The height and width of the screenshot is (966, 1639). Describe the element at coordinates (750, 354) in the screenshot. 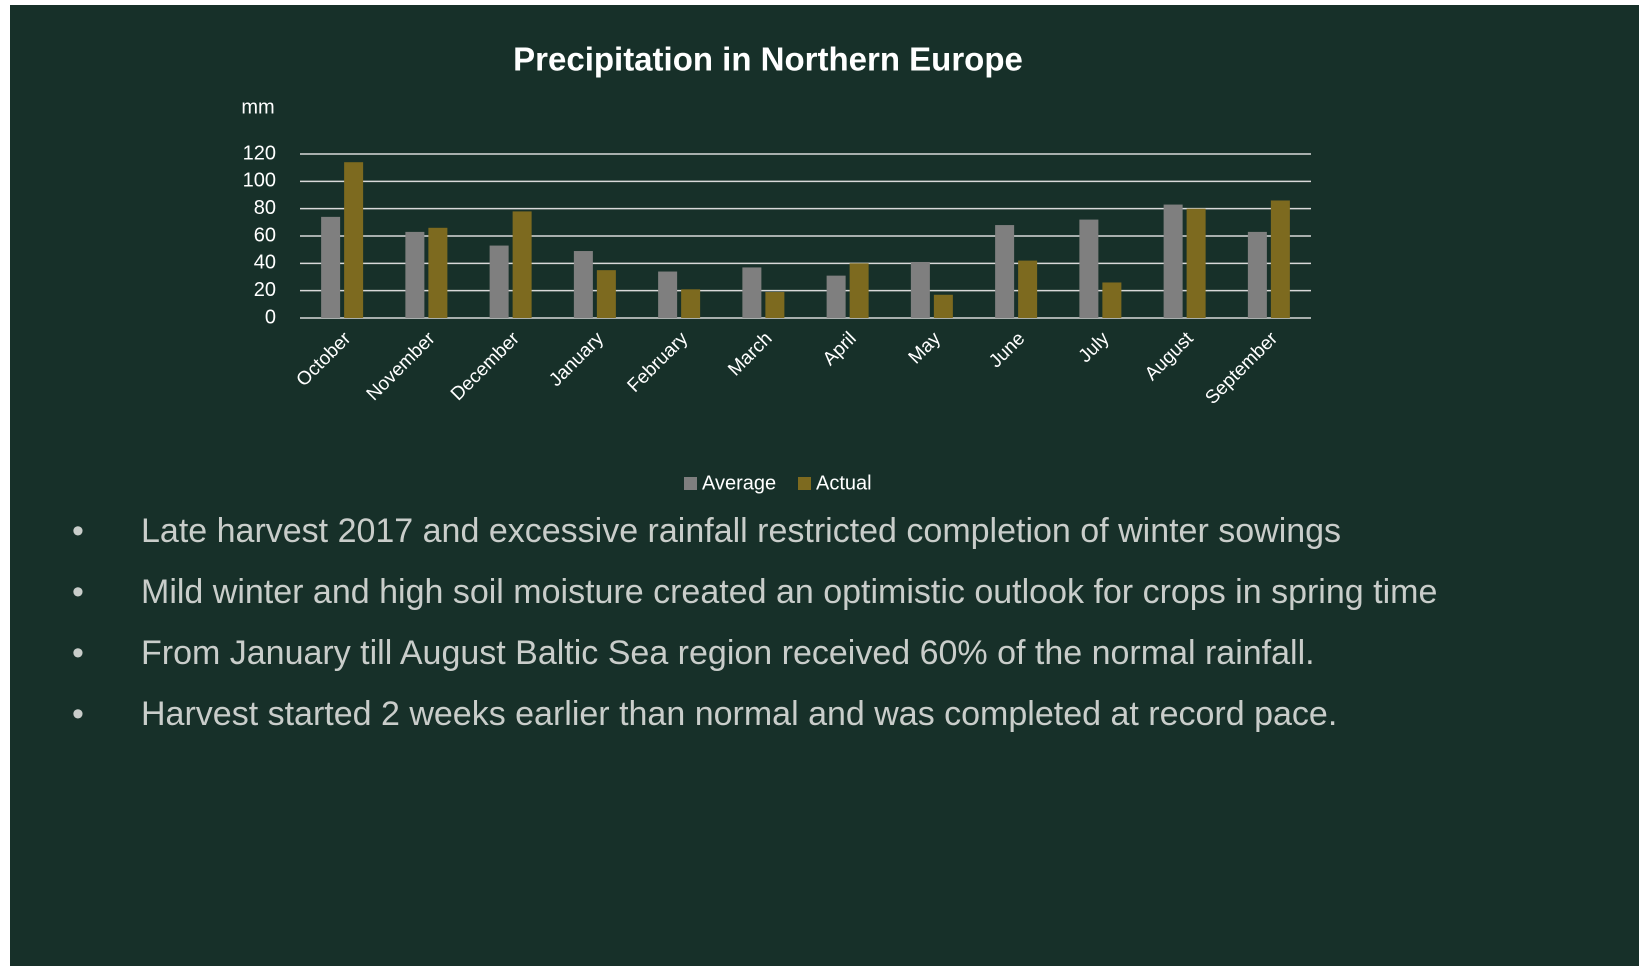

I see `x-tick-label: March` at that location.